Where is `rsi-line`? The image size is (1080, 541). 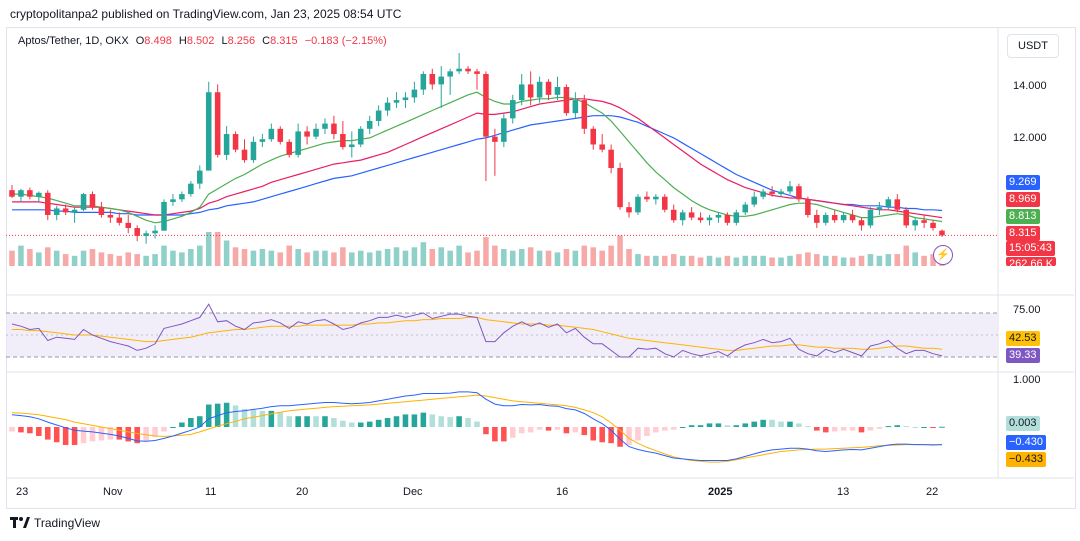
rsi-line is located at coordinates (477, 330).